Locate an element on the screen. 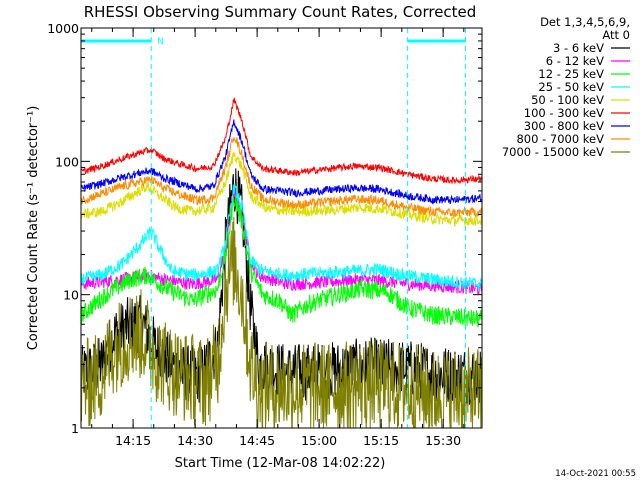  legend-label-6: 100 - 300 keV is located at coordinates (564, 113).